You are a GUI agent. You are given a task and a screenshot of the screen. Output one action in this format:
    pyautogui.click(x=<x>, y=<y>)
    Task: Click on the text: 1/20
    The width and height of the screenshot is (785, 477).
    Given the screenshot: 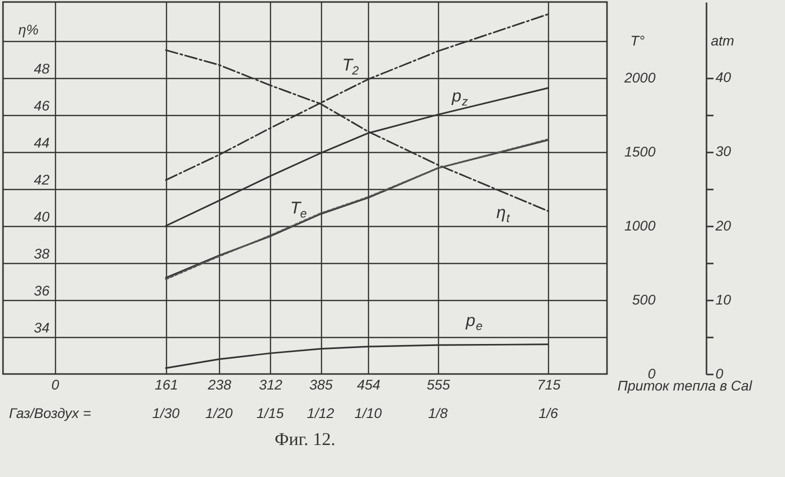 What is the action you would take?
    pyautogui.click(x=219, y=413)
    